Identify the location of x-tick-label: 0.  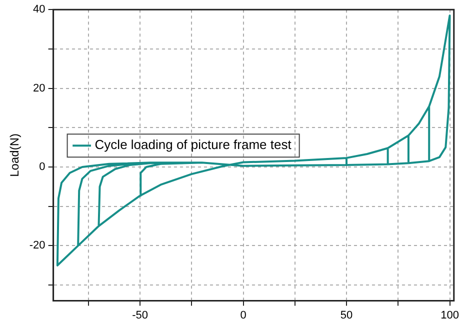
(243, 315).